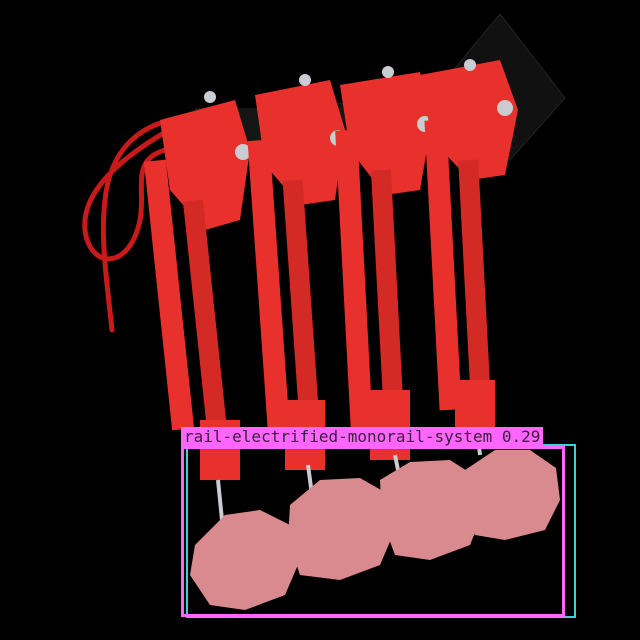 The width and height of the screenshot is (640, 640). Describe the element at coordinates (521, 436) in the screenshot. I see `detection-confidence: 0.29` at that location.